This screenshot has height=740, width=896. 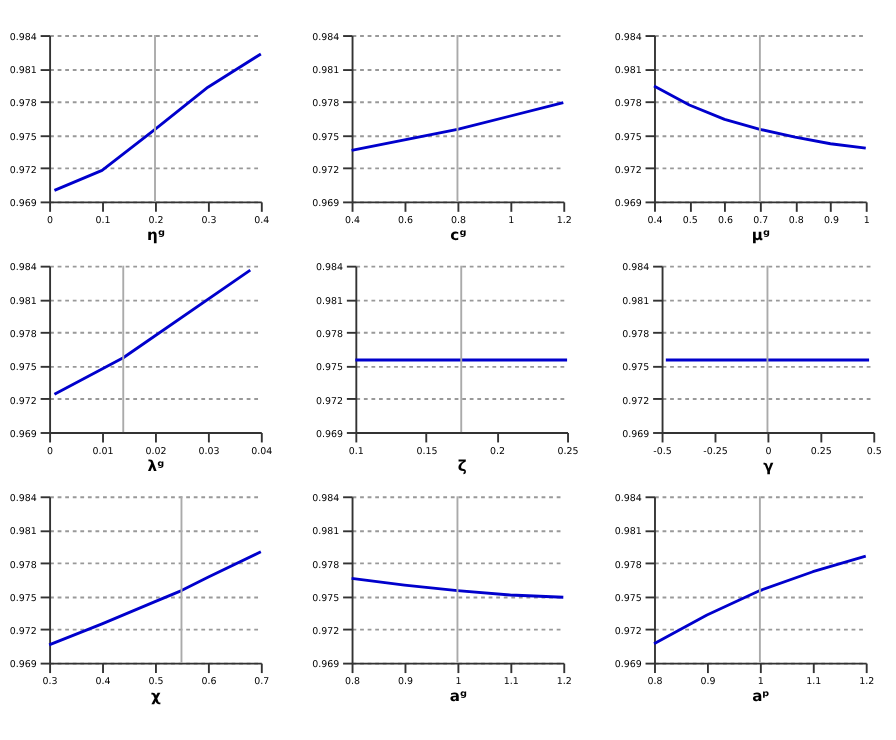 I want to click on x-axis-title: aᵍ, so click(x=458, y=696).